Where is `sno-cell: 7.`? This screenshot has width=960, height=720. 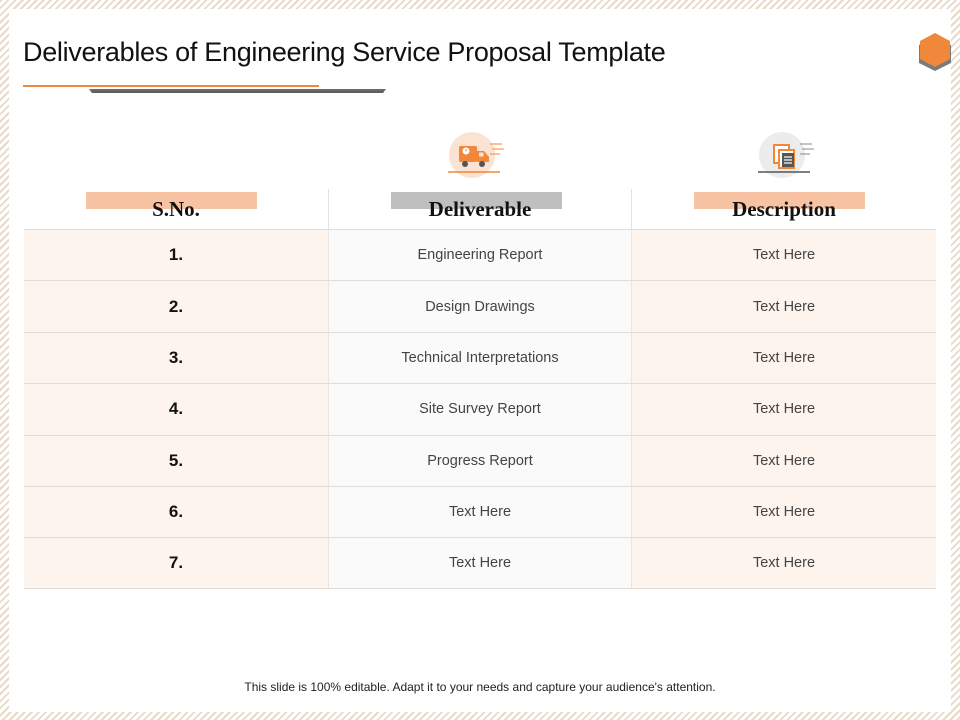 sno-cell: 7. is located at coordinates (176, 563).